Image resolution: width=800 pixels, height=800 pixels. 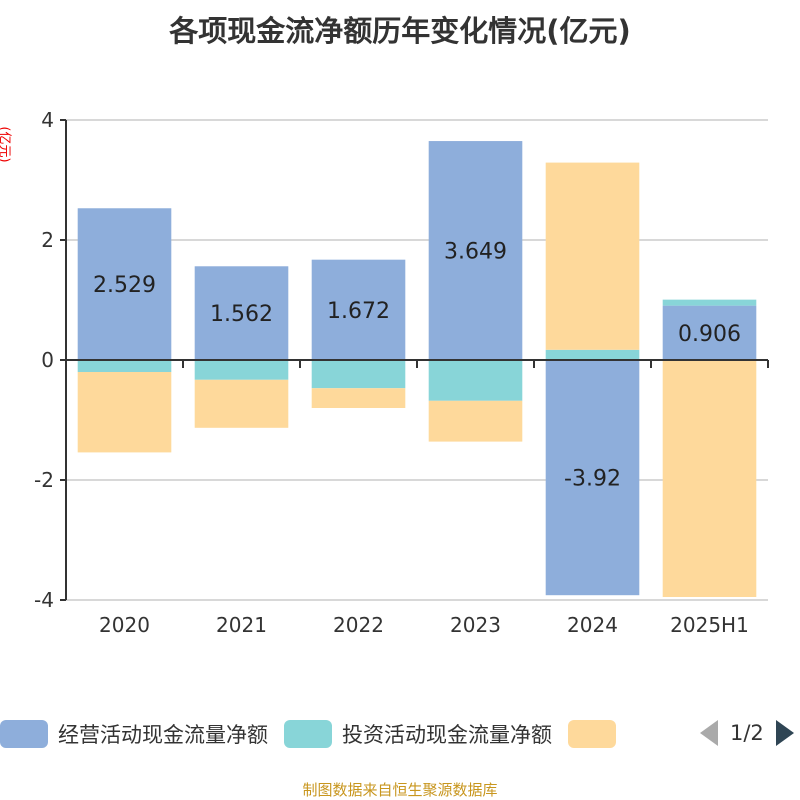 I want to click on x-tick-label: 2024, so click(x=592, y=625).